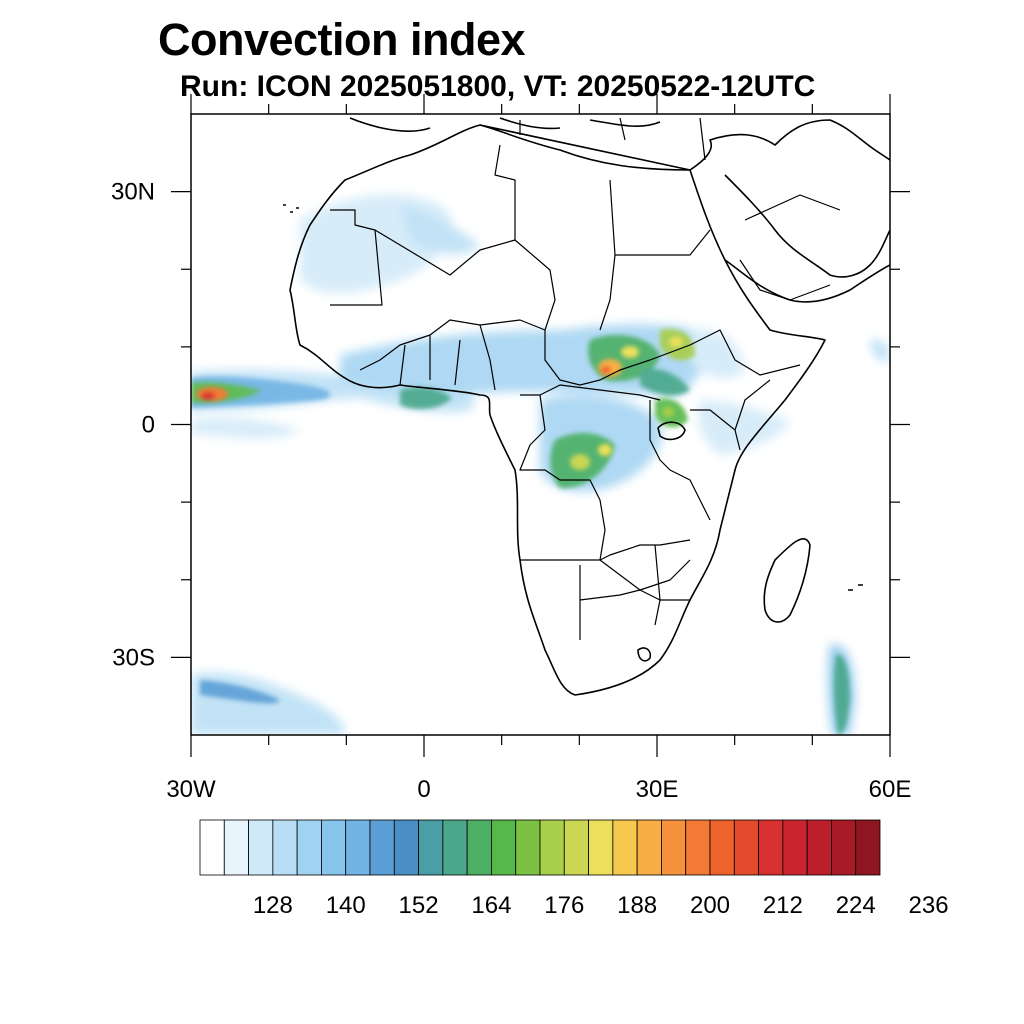  I want to click on arabian-coastline, so click(807, 238).